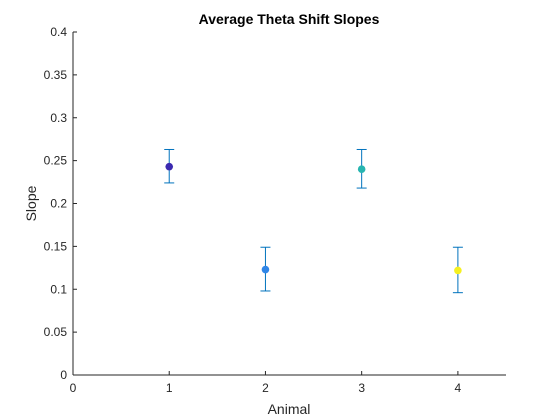 The image size is (560, 420). I want to click on chart-title: Average Theta Shift Slopes, so click(289, 19).